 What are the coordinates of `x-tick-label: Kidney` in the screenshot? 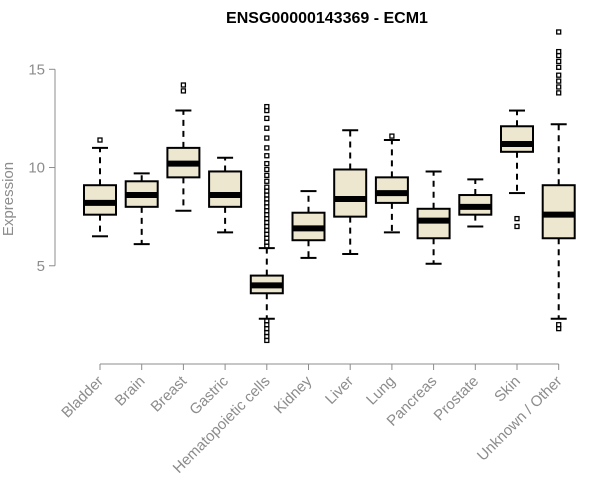 It's located at (293, 394).